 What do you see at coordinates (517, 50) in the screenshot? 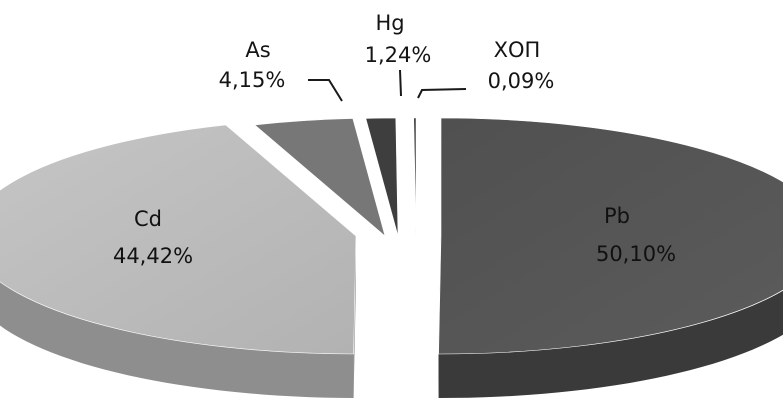
I see `slice-label-khop-name: ХОП` at bounding box center [517, 50].